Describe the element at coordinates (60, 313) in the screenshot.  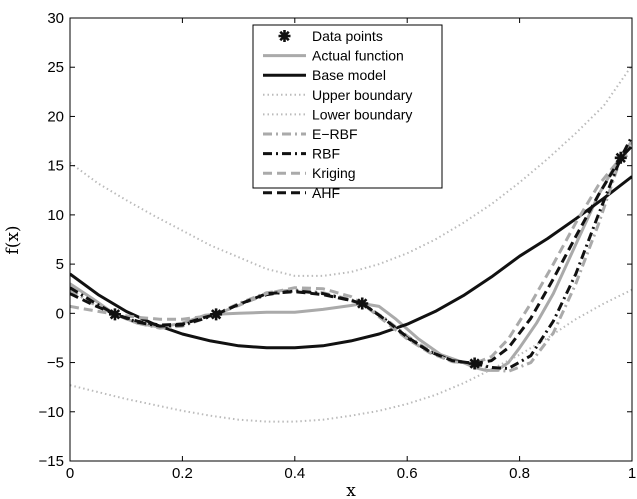
I see `y-tick-label: 0` at that location.